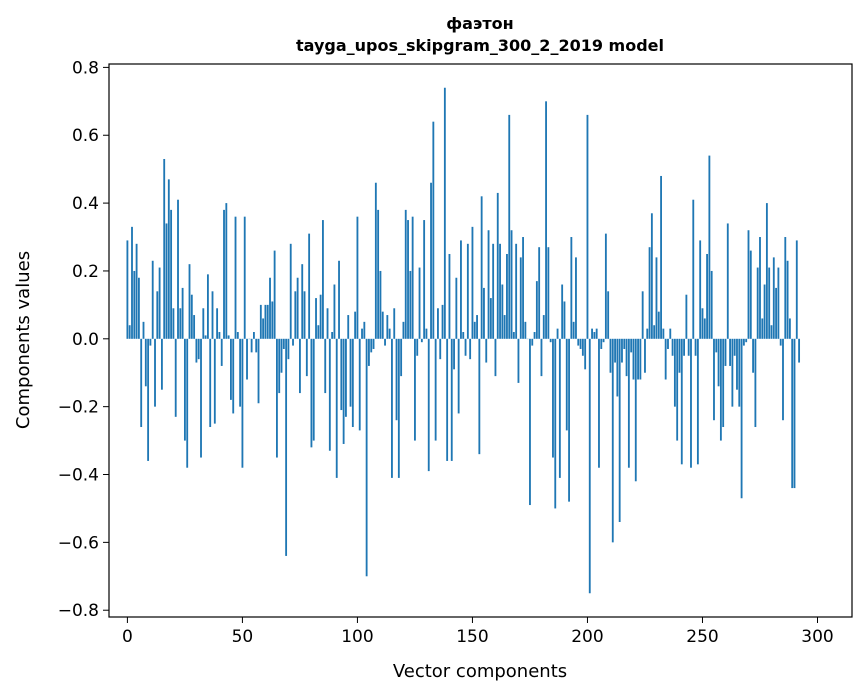  What do you see at coordinates (78, 543) in the screenshot?
I see `y-tick-label: −0.6` at bounding box center [78, 543].